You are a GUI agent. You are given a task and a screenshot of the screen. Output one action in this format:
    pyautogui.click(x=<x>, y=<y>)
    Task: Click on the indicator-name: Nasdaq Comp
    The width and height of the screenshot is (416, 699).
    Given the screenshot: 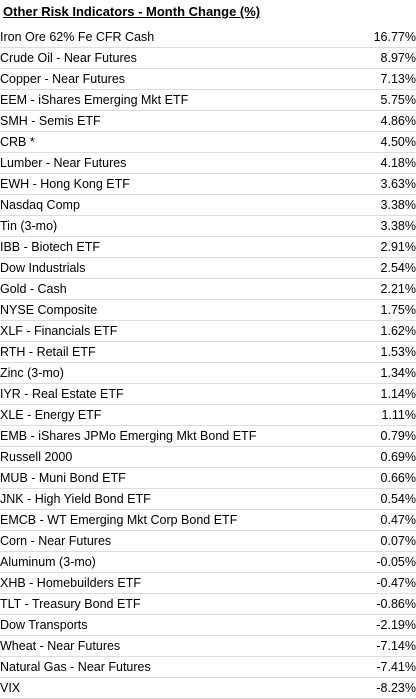 What is the action you would take?
    pyautogui.click(x=170, y=205)
    